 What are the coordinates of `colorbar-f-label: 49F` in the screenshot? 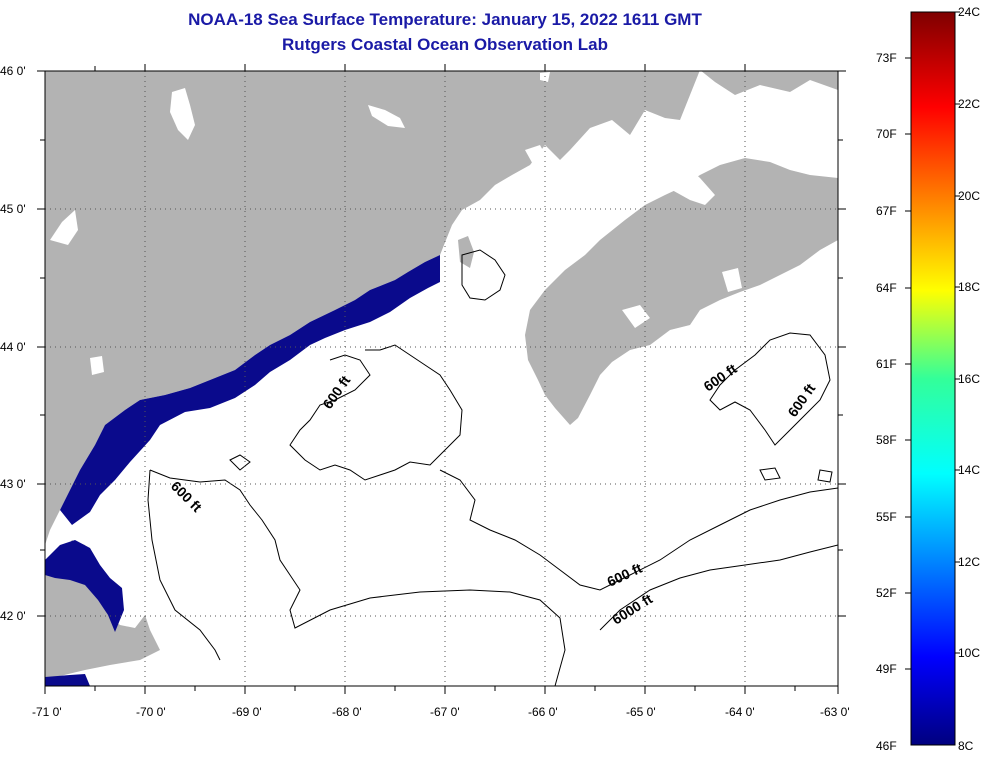 It's located at (886, 669).